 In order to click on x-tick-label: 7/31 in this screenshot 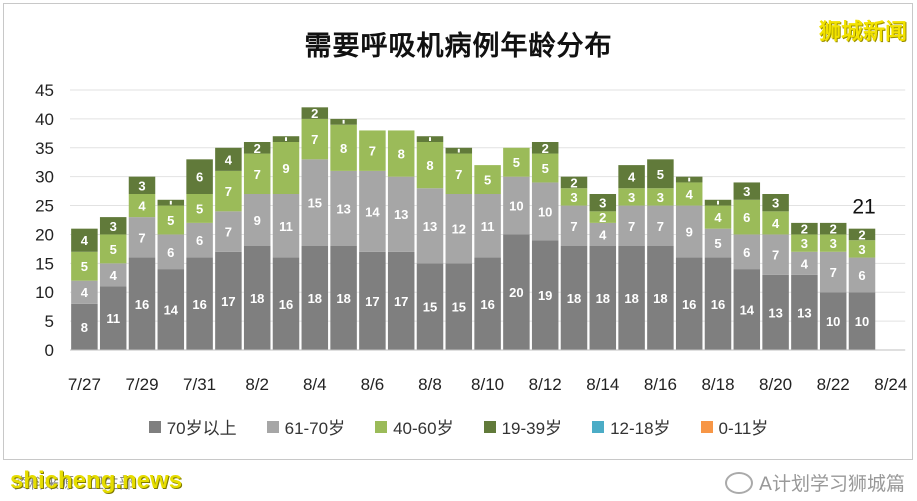, I will do `click(199, 384)`.